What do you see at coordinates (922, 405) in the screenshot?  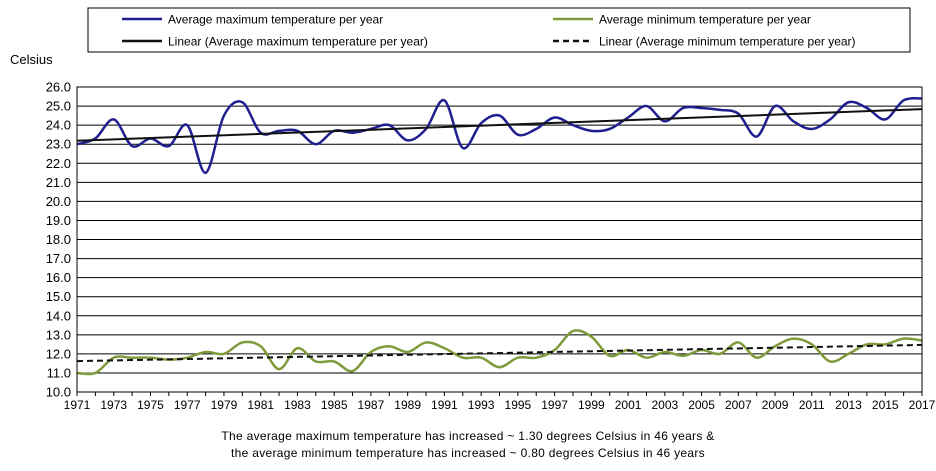 I see `x-tick-label: 2017` at bounding box center [922, 405].